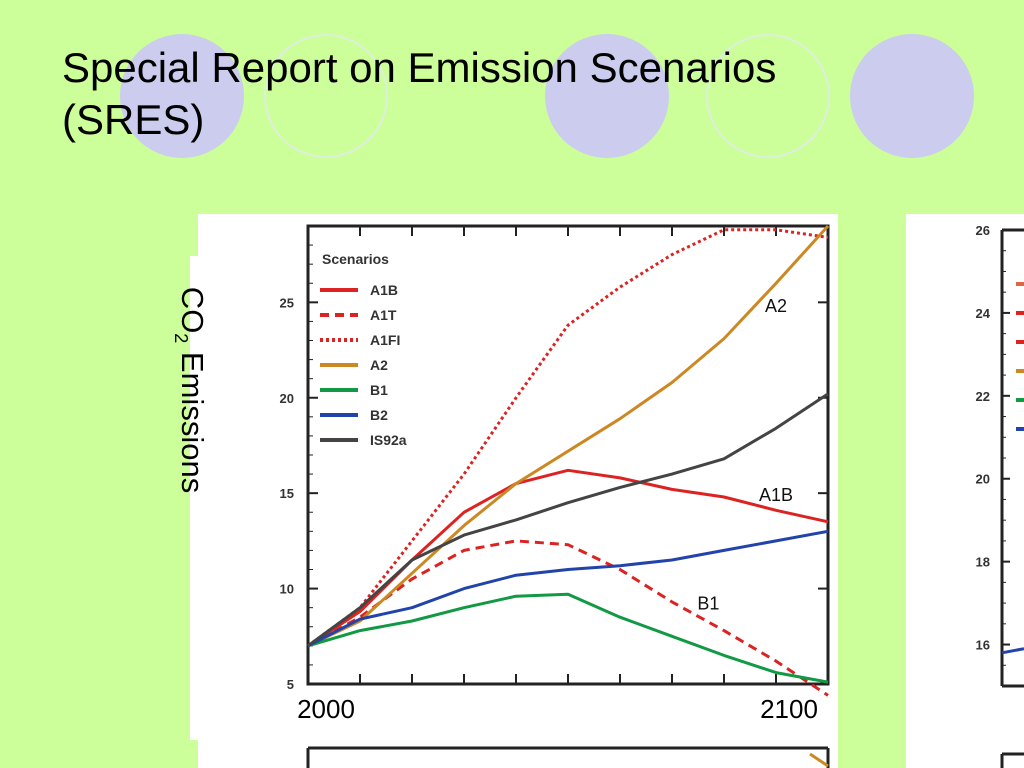 This screenshot has width=1024, height=768. What do you see at coordinates (568, 638) in the screenshot?
I see `series-line-b1` at bounding box center [568, 638].